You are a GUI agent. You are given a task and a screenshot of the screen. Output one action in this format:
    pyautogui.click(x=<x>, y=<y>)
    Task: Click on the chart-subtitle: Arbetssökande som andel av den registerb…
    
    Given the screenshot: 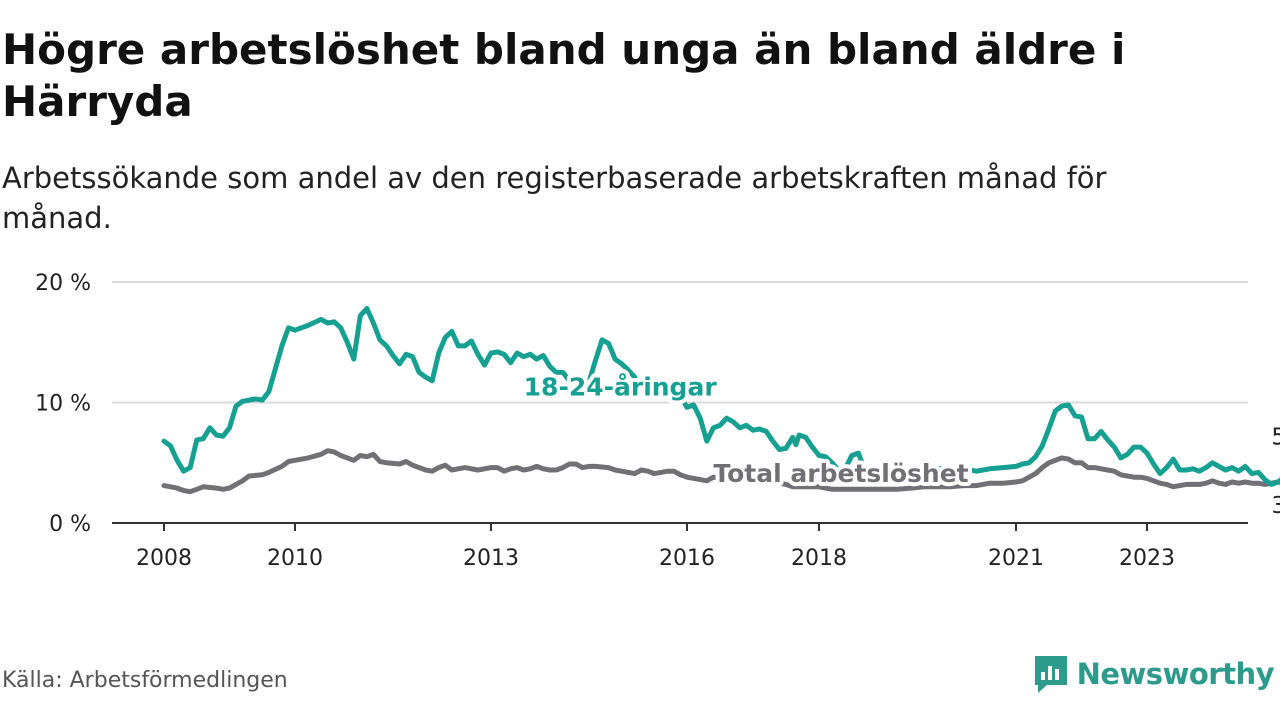 What is the action you would take?
    pyautogui.click(x=554, y=198)
    